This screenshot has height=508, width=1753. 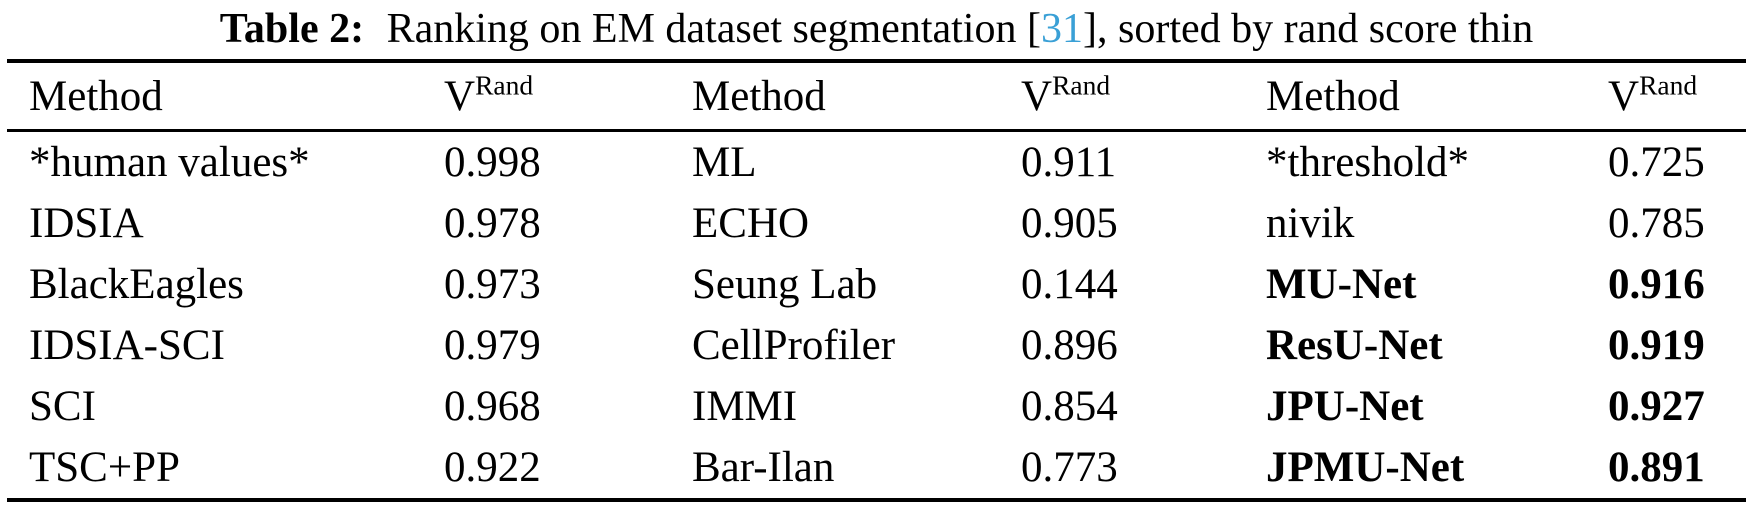 What do you see at coordinates (86, 223) in the screenshot?
I see `method-cell: IDSIA` at bounding box center [86, 223].